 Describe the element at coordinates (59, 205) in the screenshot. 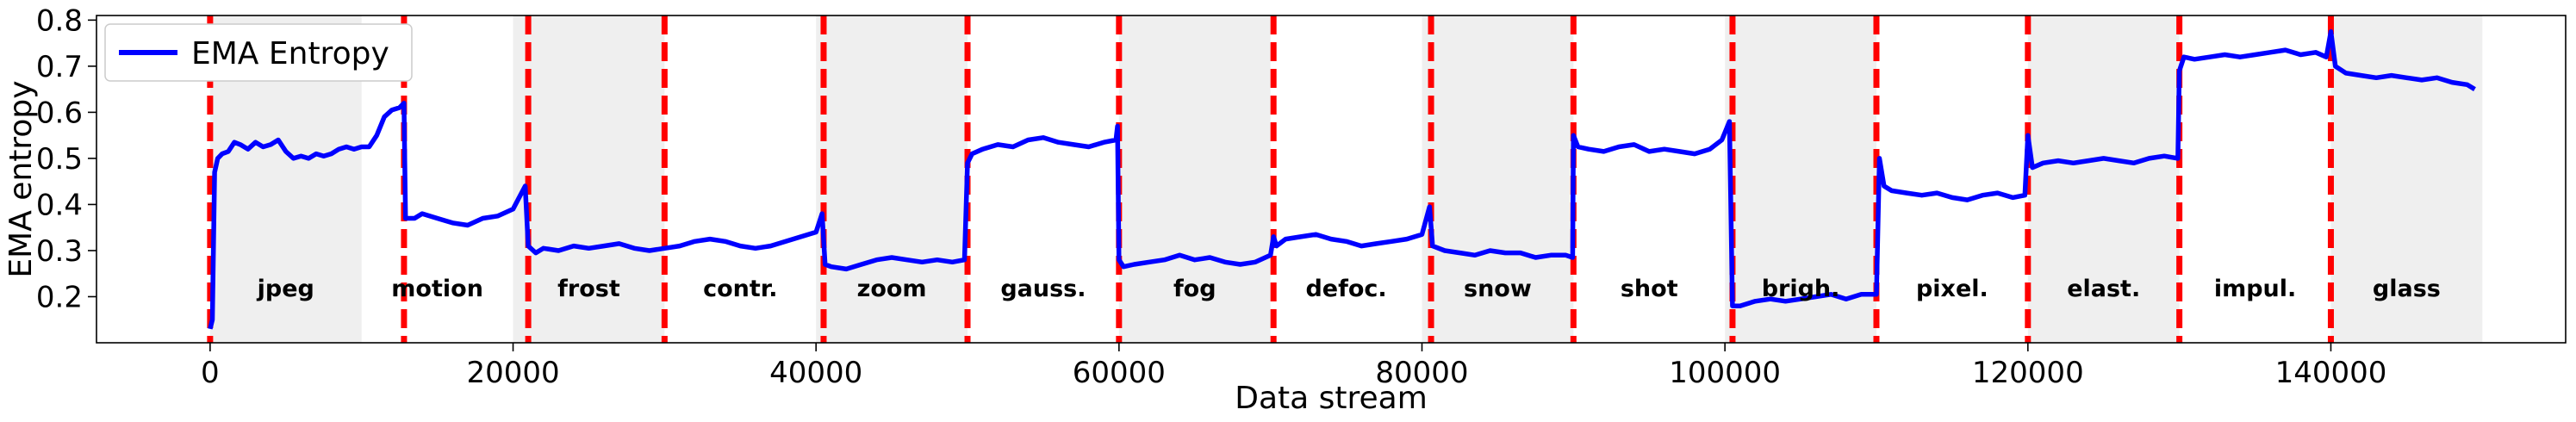

I see `y-tick-label-2: 0.4` at that location.